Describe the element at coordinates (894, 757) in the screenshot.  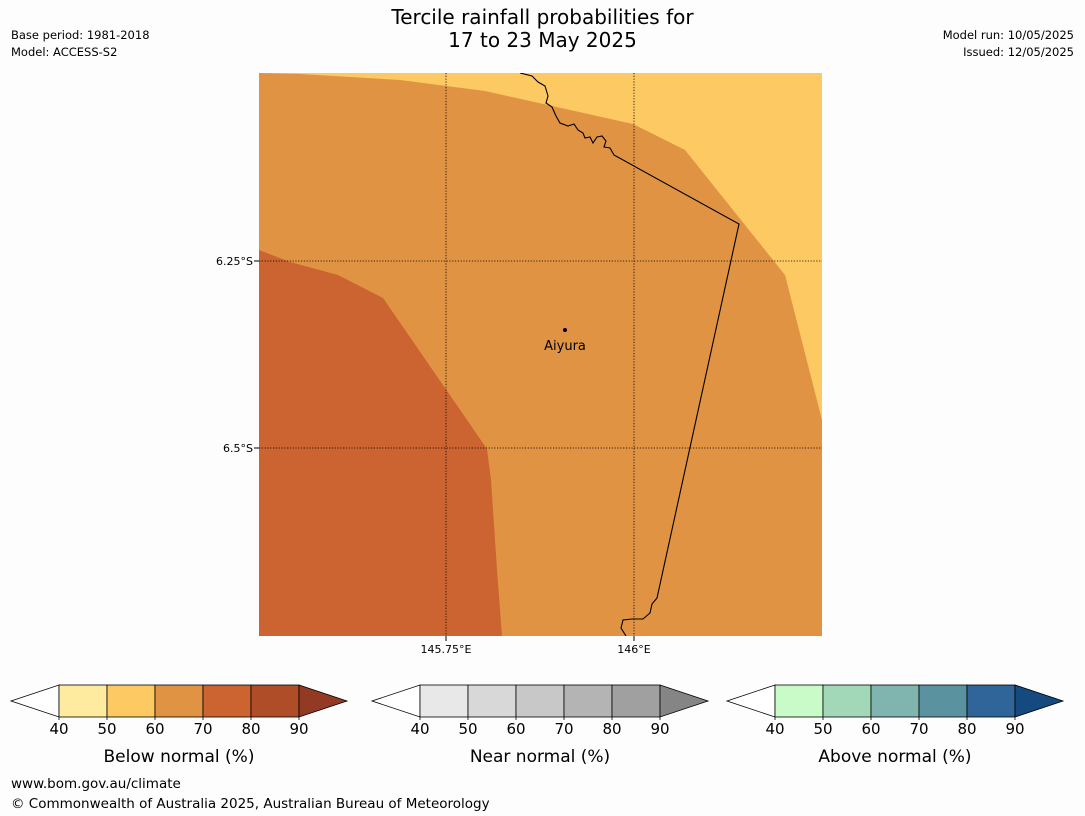
I see `colorbar-title: Above normal (%)` at that location.